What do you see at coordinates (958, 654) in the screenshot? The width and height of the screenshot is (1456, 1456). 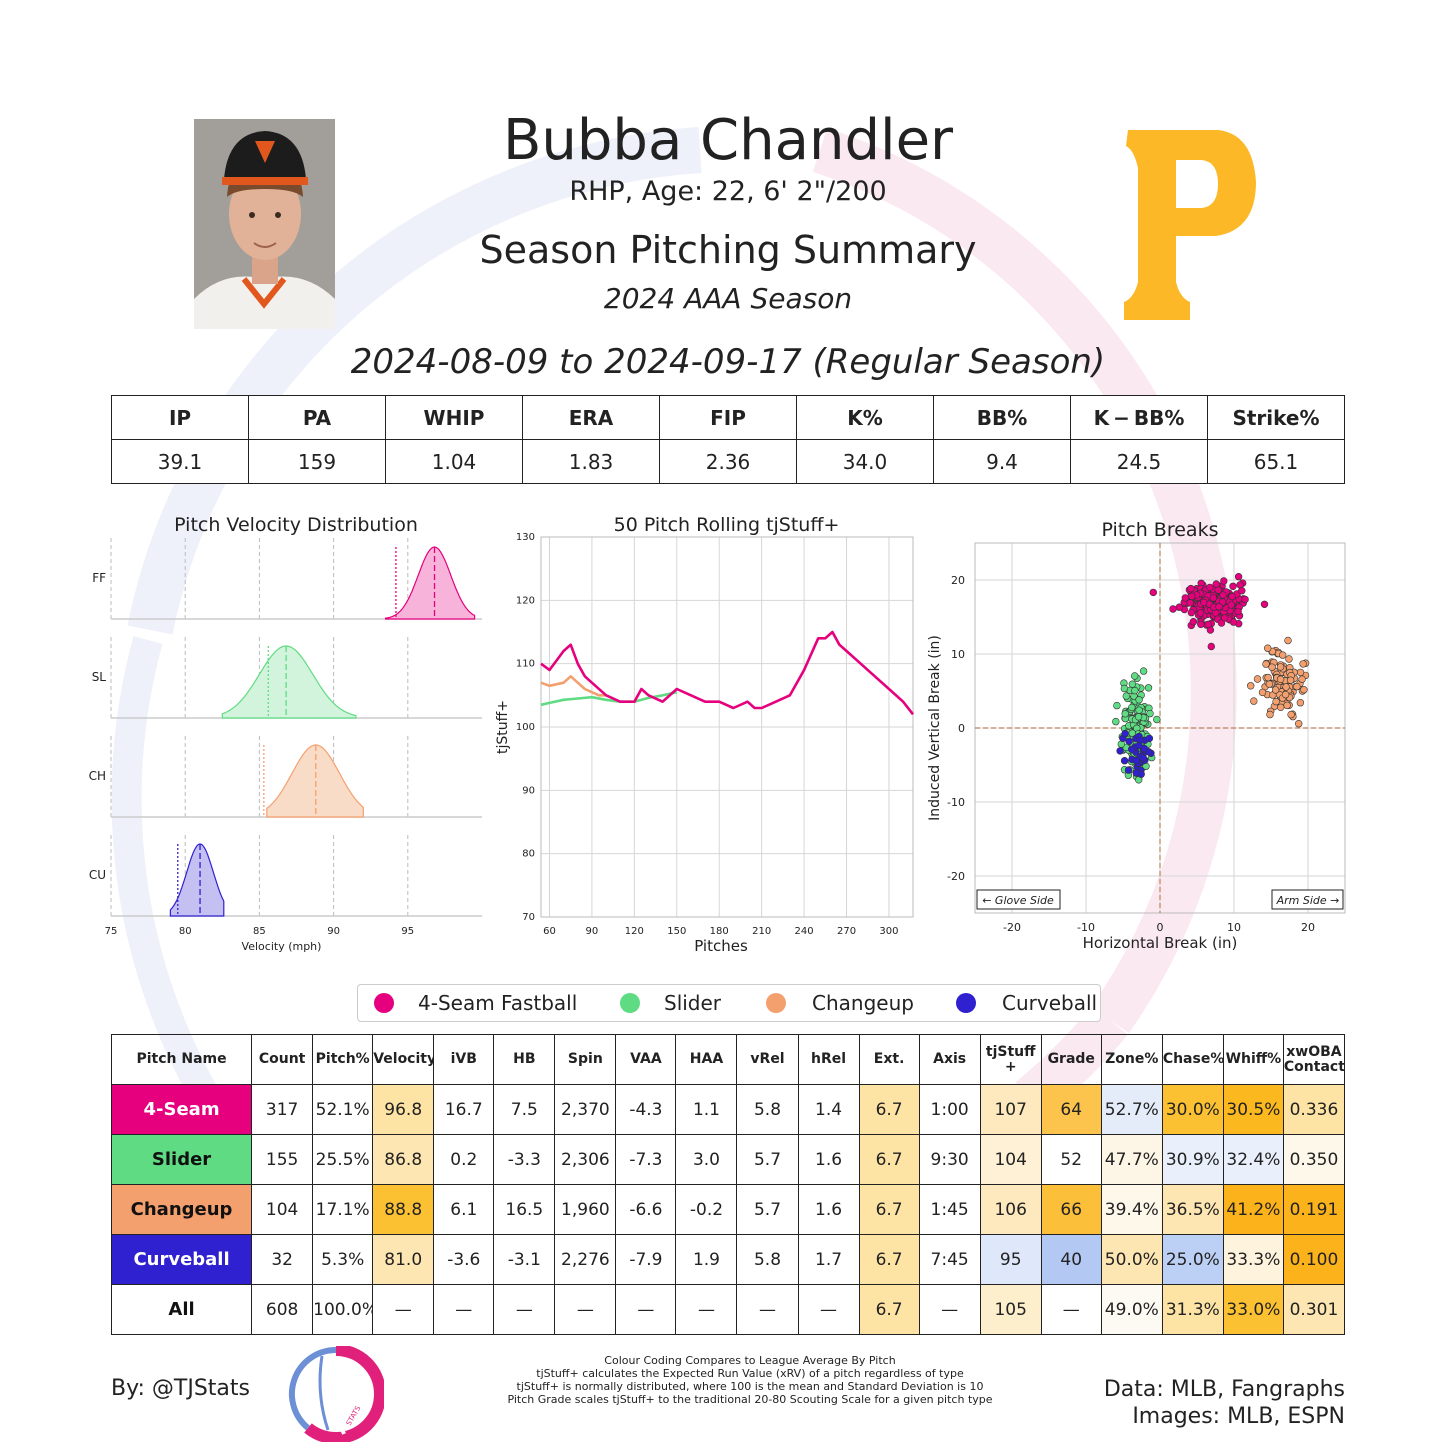 I see `y-tick-label: 10` at bounding box center [958, 654].